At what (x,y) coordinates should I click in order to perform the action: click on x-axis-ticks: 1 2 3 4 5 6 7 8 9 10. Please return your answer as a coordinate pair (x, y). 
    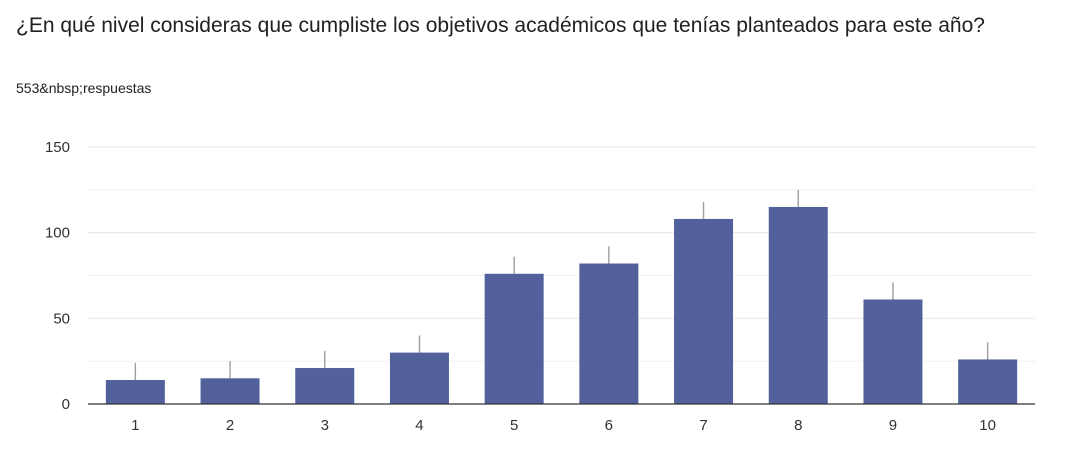
    Looking at the image, I should click on (563, 425).